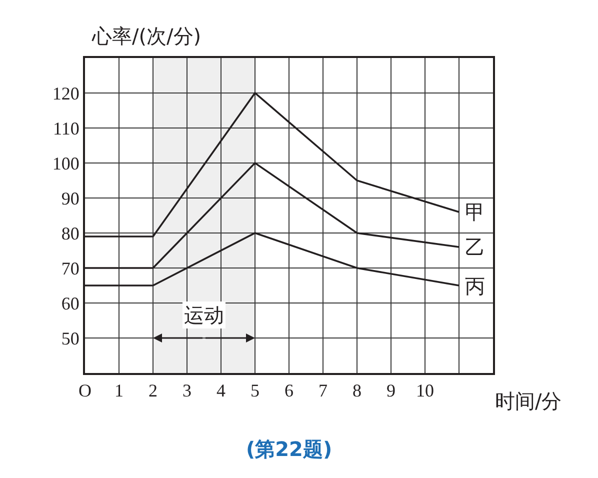 Image resolution: width=598 pixels, height=478 pixels. Describe the element at coordinates (204, 315) in the screenshot. I see `band-label: 运动` at that location.